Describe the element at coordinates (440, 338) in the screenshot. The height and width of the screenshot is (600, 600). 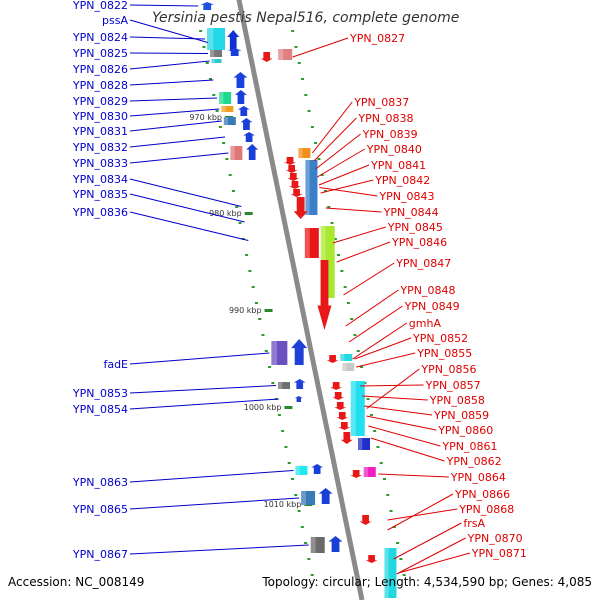
I see `gene-label-ypn_0852: YPN_0852` at that location.